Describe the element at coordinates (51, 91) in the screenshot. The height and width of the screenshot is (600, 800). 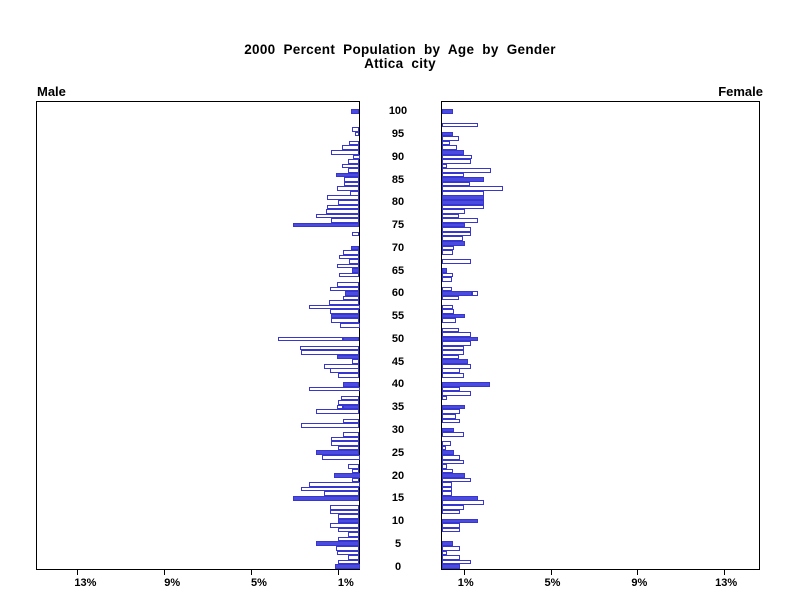
I see `male-panel-label: Male` at that location.